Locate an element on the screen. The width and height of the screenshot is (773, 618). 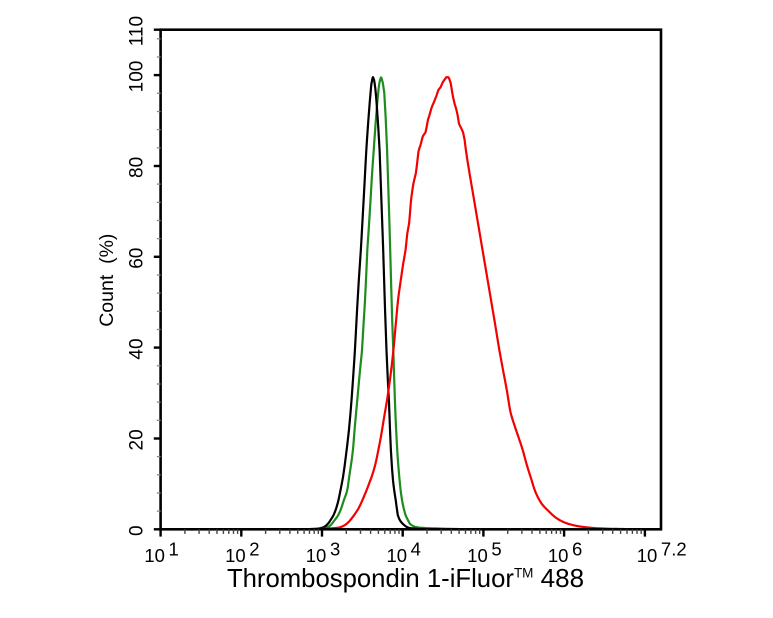
svg-text: 20 is located at coordinates (137, 439).